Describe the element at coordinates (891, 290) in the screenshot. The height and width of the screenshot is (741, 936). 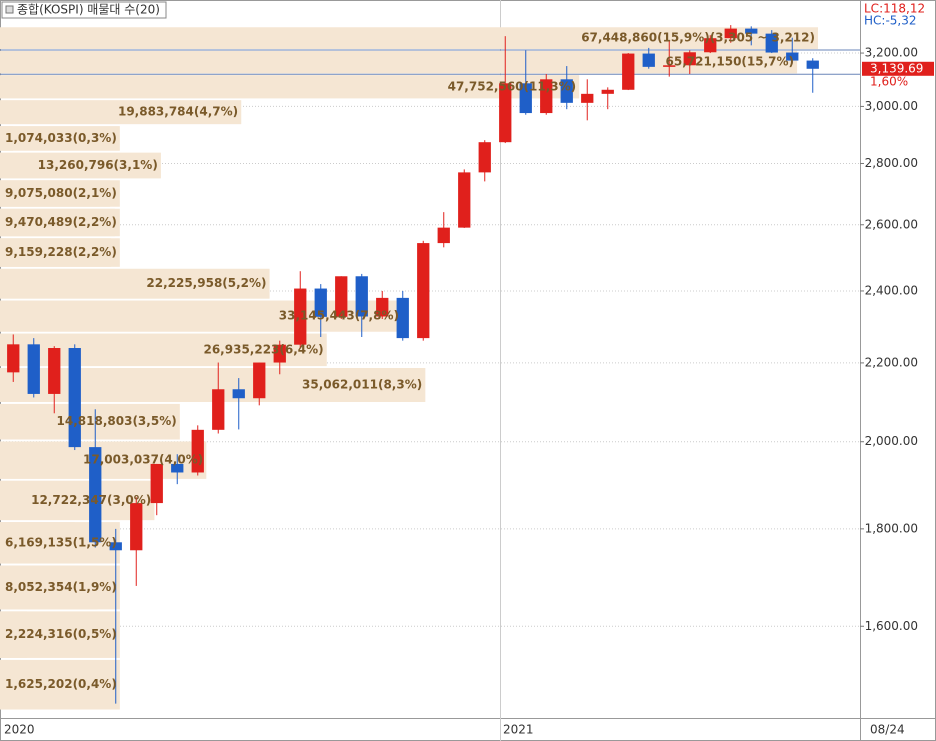
I see `y-tick-label: 2,400.00` at that location.